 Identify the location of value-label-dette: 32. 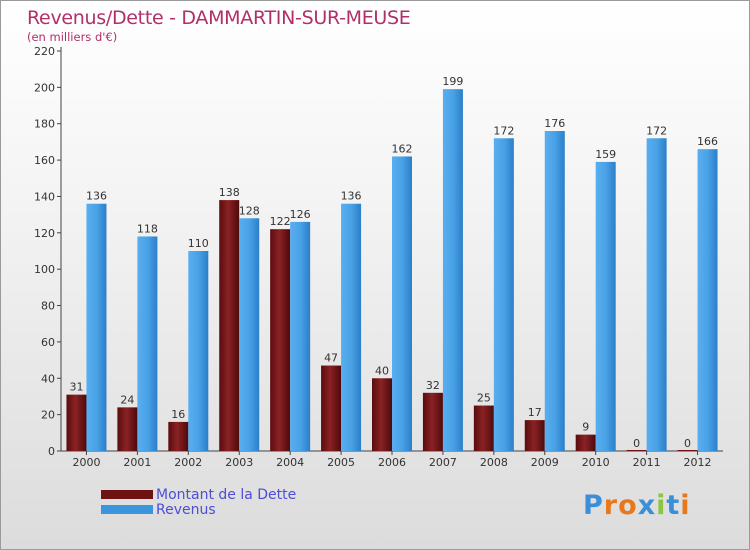
(433, 385).